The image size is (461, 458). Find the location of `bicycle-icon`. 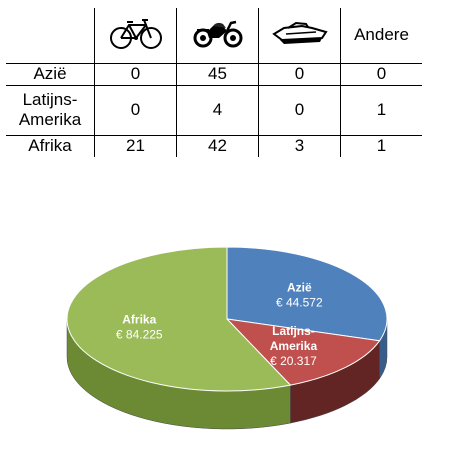

bicycle-icon is located at coordinates (135, 33).